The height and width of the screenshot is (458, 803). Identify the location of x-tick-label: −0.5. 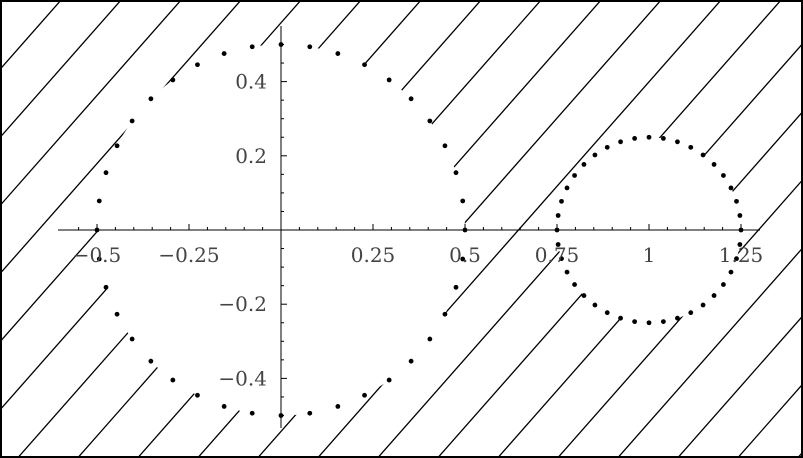
(97, 255).